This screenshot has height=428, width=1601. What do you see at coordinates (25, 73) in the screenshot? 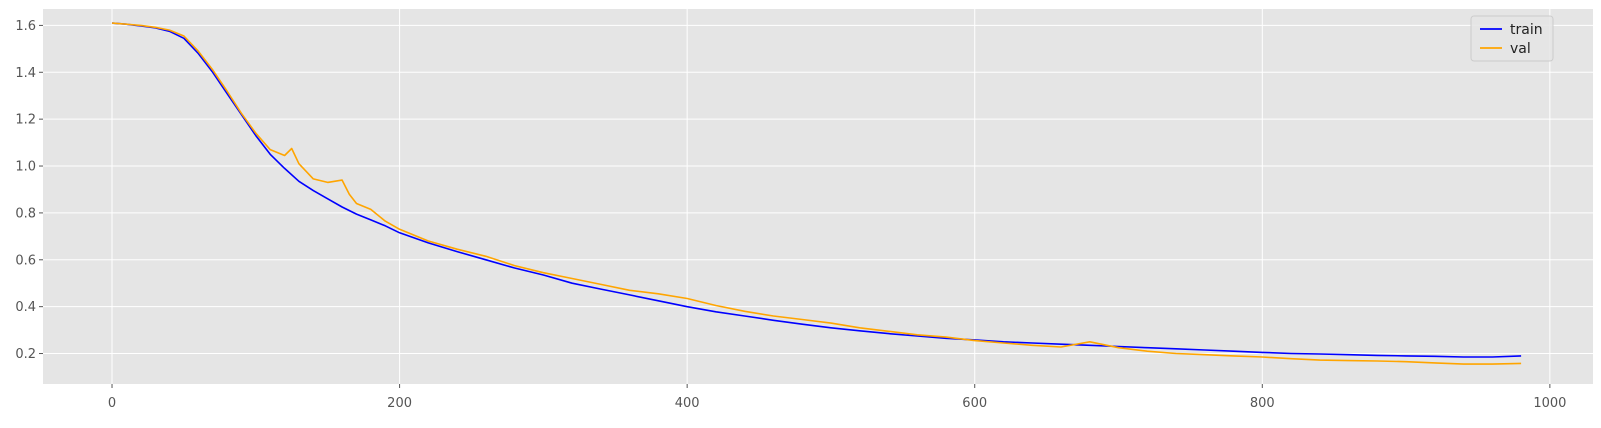
I see `y-tick-label: 1.4` at bounding box center [25, 73].